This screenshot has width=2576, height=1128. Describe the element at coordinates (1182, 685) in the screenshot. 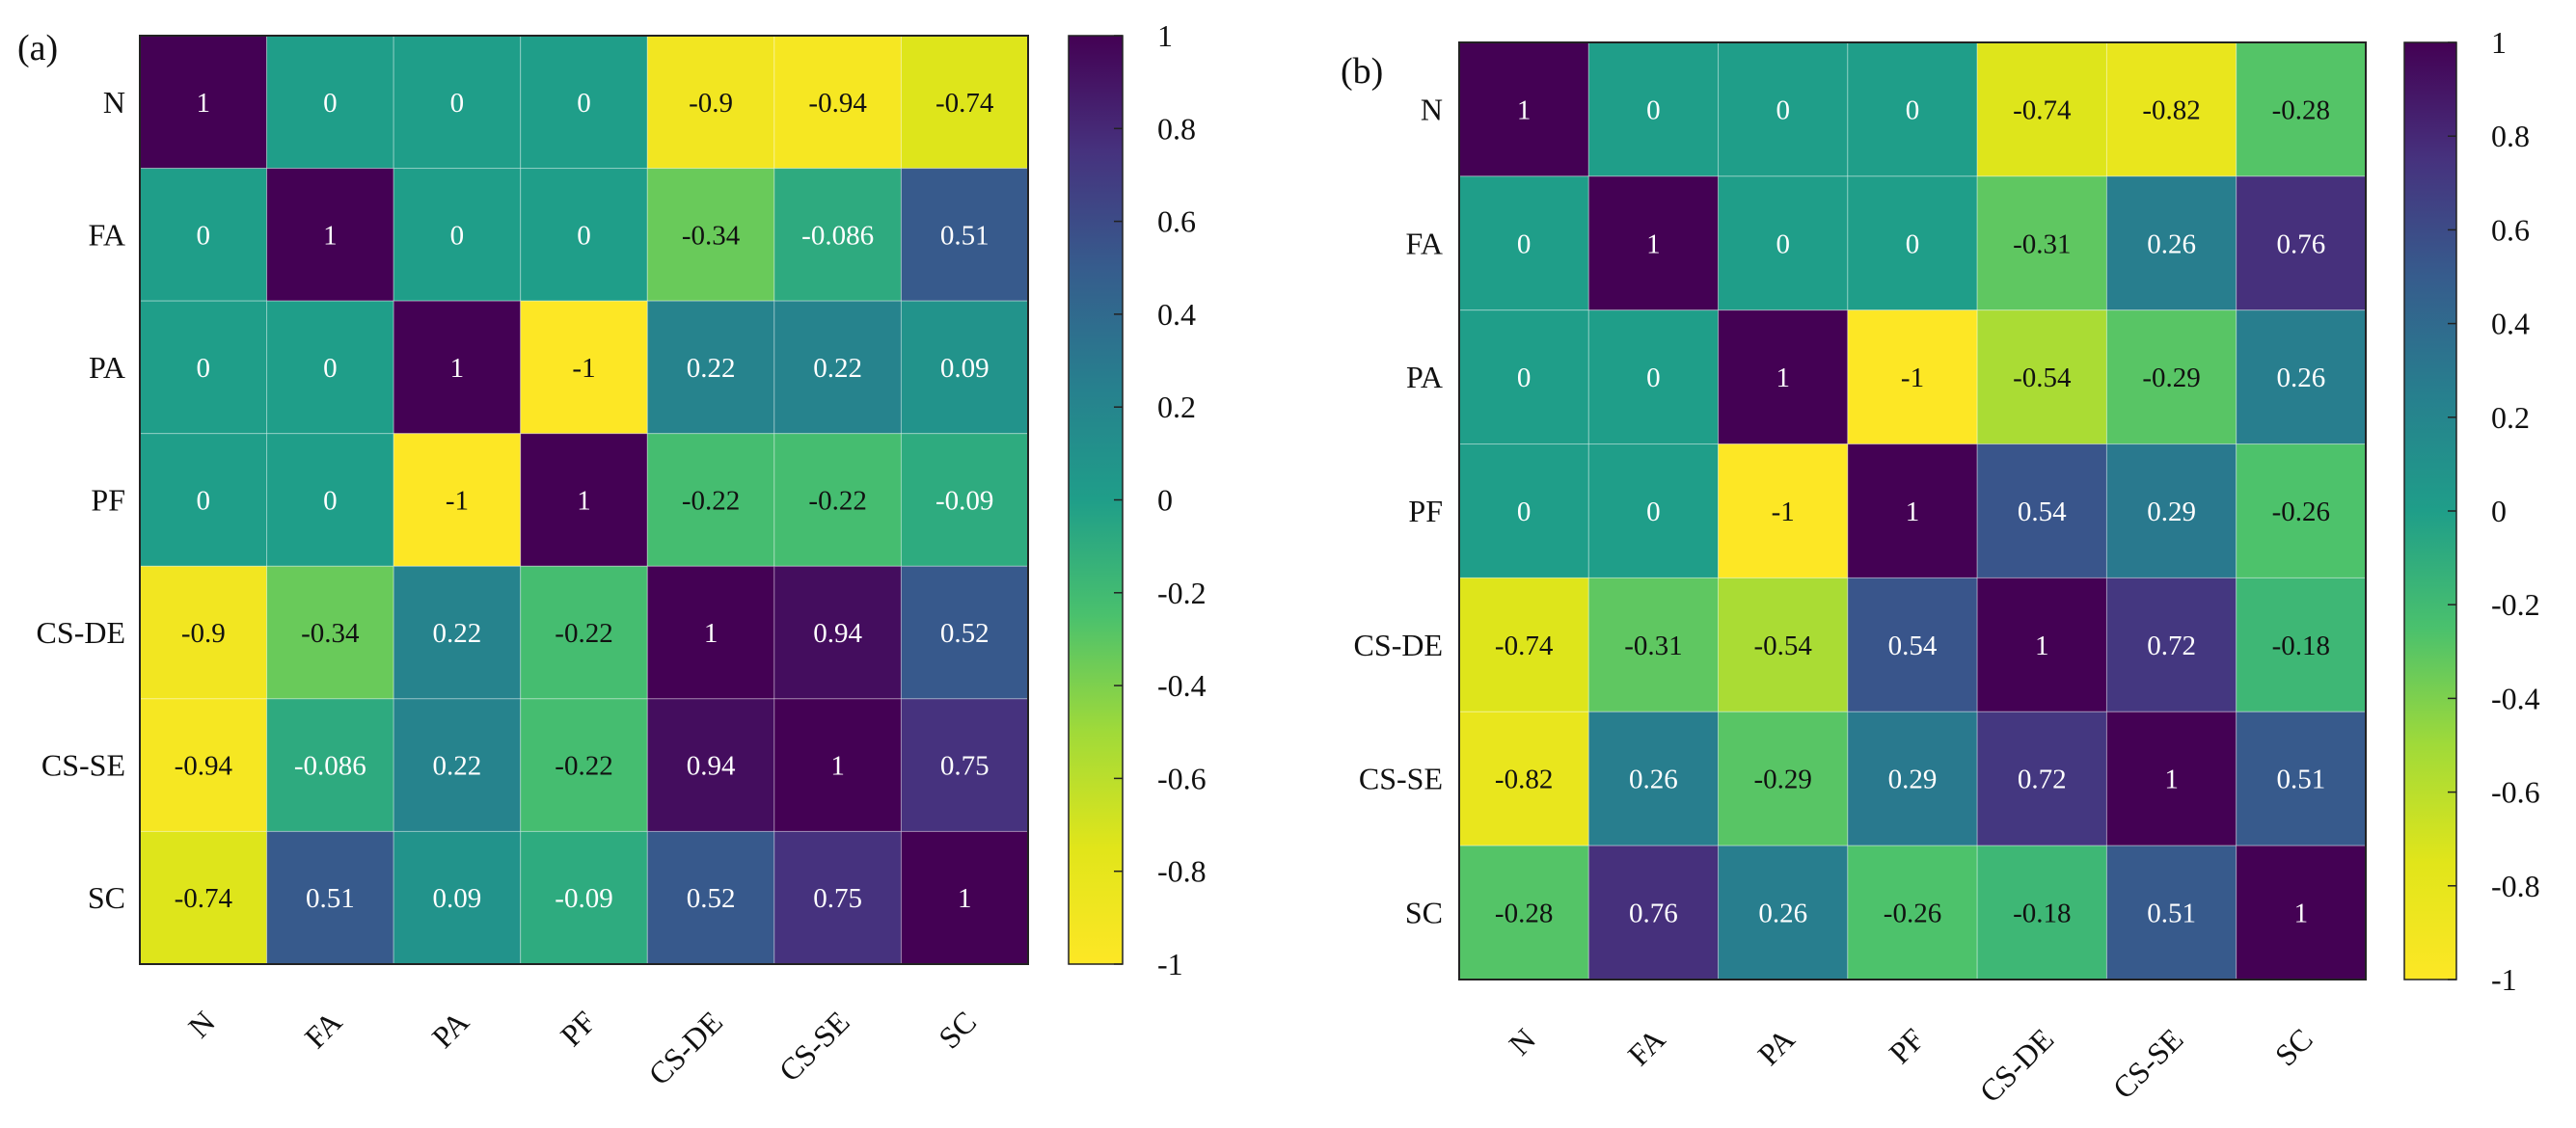

I see `colorbar-tick-label: -0.4` at that location.